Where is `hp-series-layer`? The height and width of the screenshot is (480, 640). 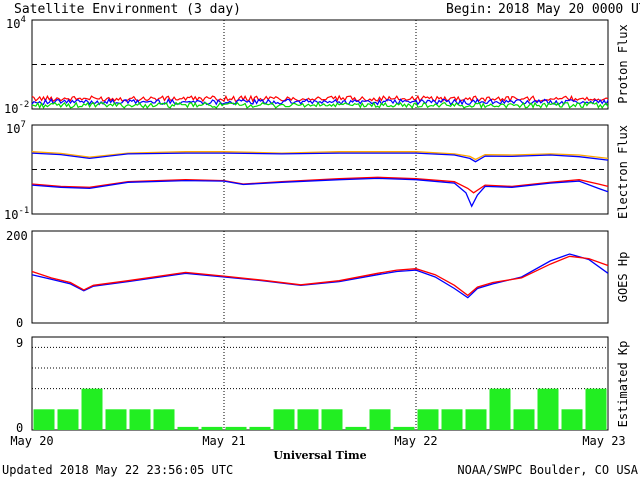
hp-series-layer is located at coordinates (320, 276).